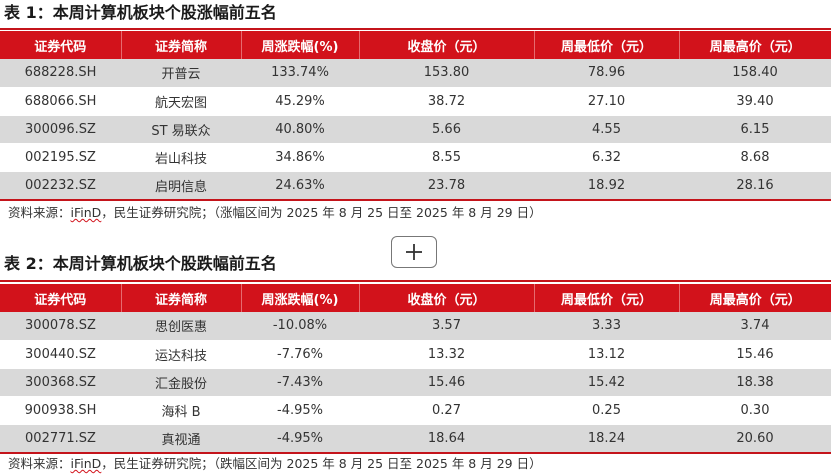 Image resolution: width=831 pixels, height=474 pixels. What do you see at coordinates (140, 12) in the screenshot?
I see `table1-title: 表 1：本周计算机板块个股涨幅前五名` at bounding box center [140, 12].